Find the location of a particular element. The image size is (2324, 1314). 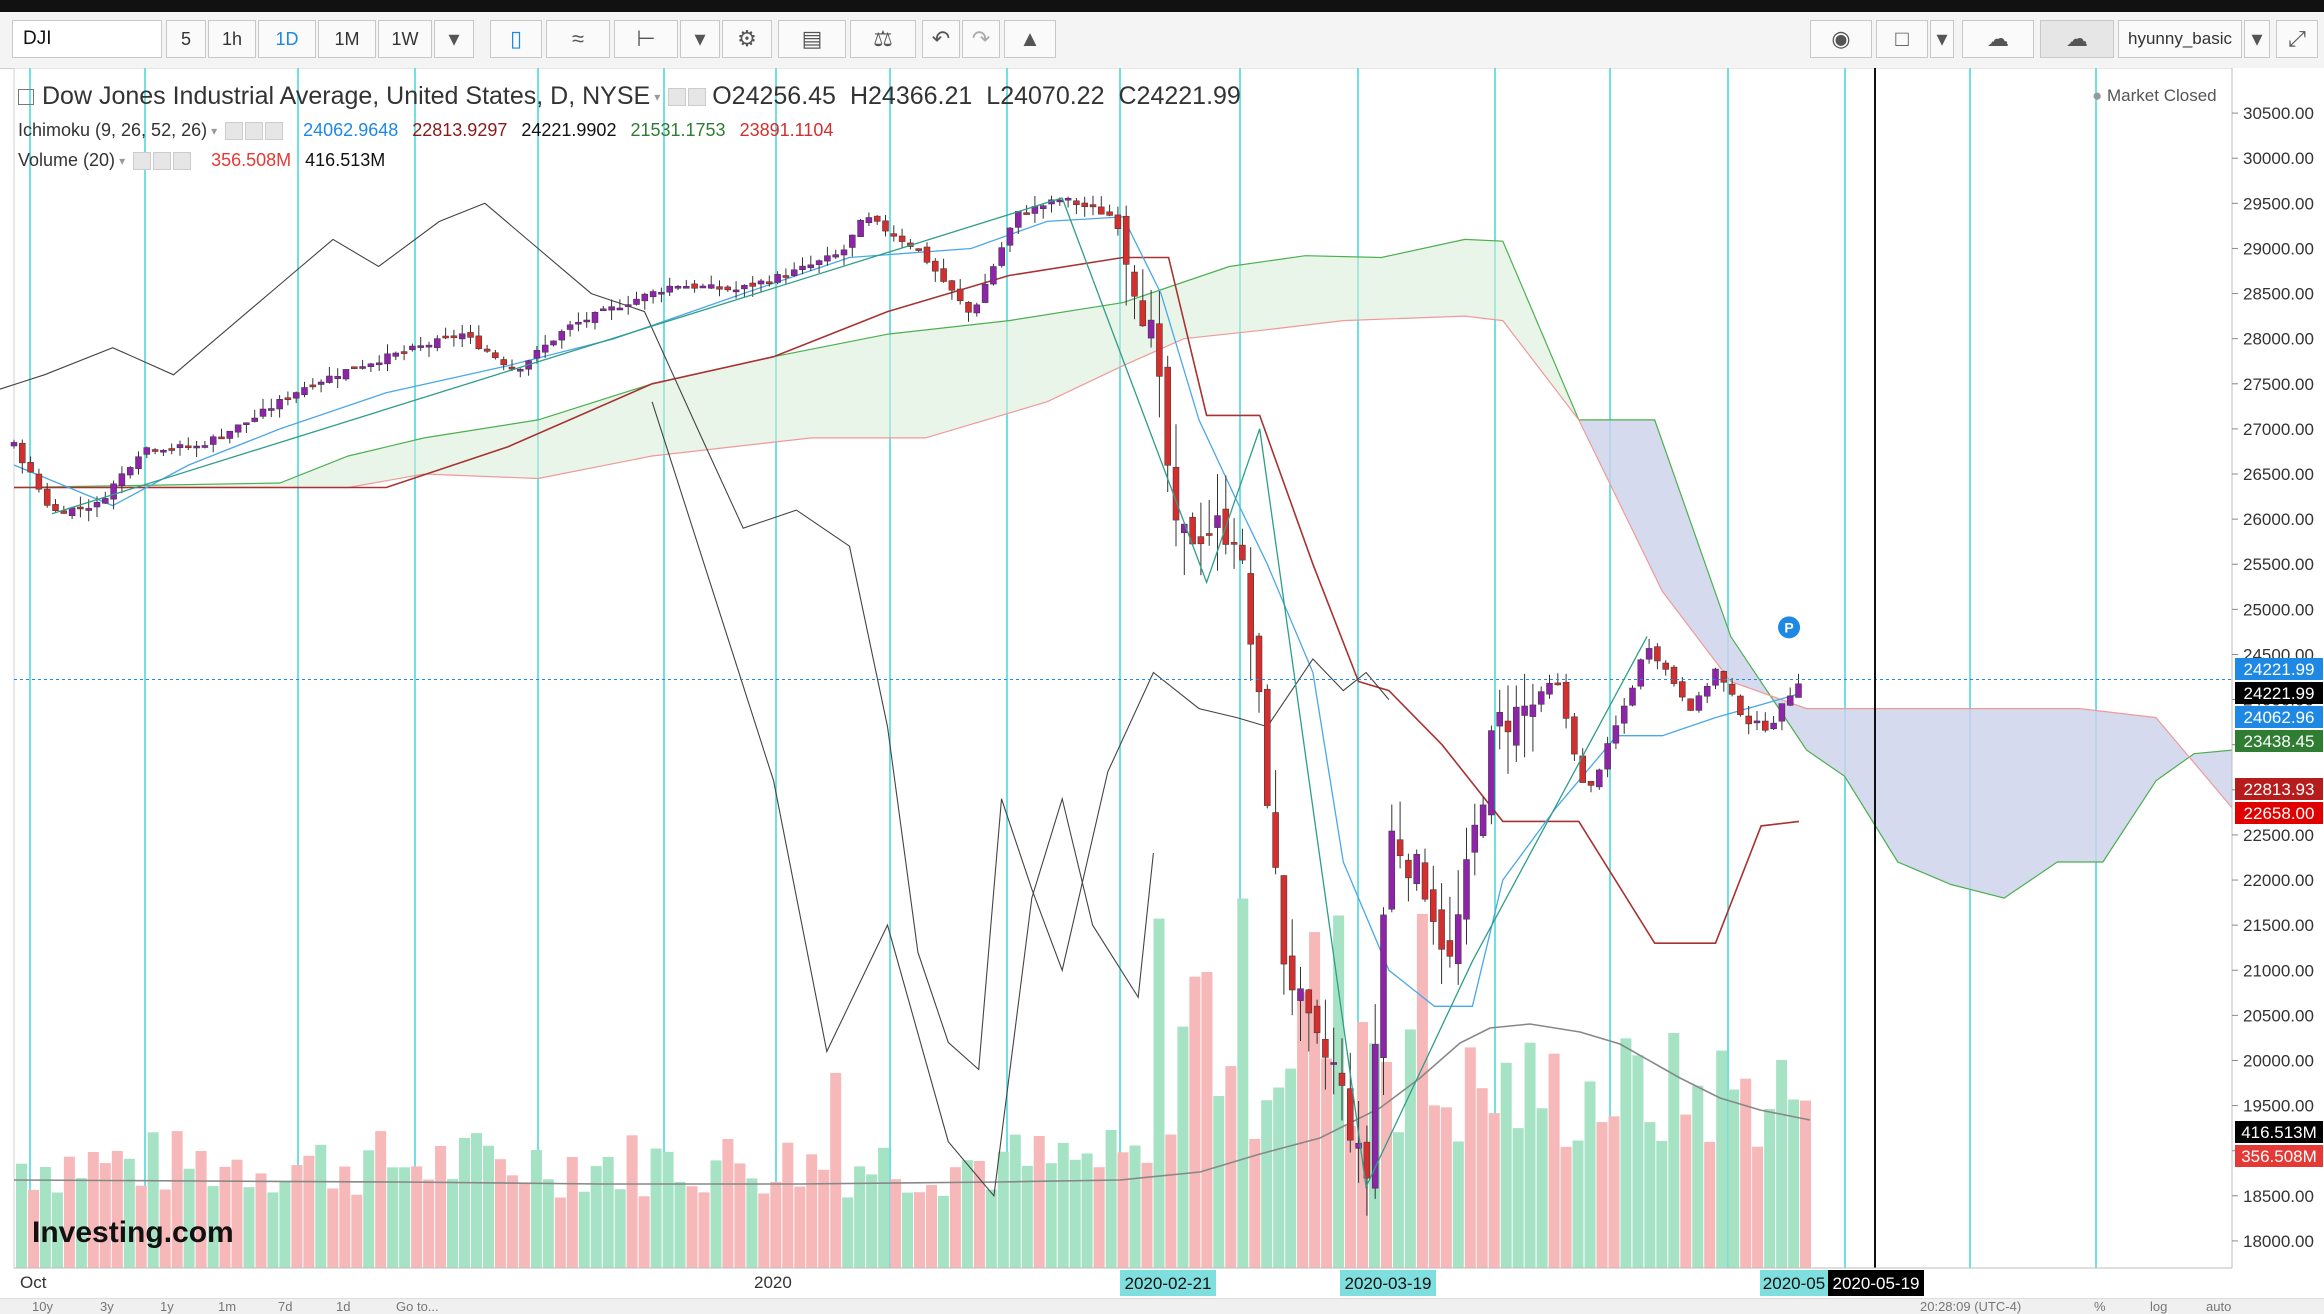

candles-icon: ▯ is located at coordinates (516, 39).